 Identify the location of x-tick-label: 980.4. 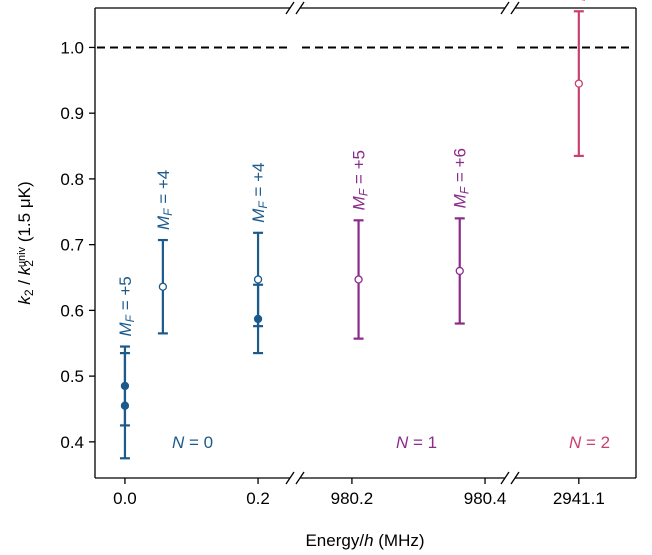
(485, 498).